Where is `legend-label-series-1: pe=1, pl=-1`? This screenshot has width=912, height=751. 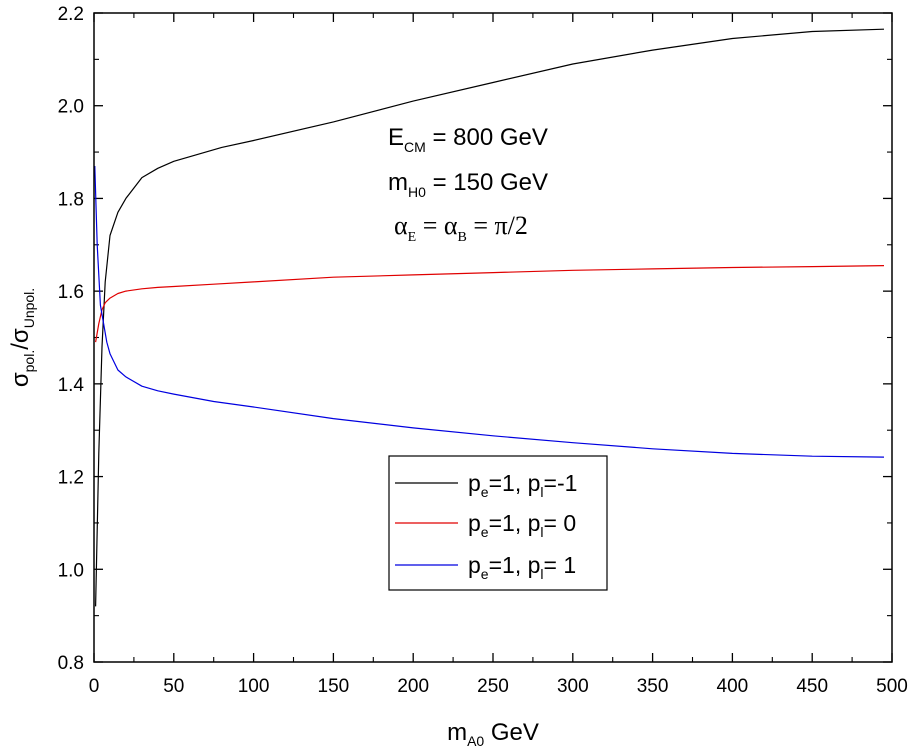 legend-label-series-1: pe=1, pl=-1 is located at coordinates (522, 485).